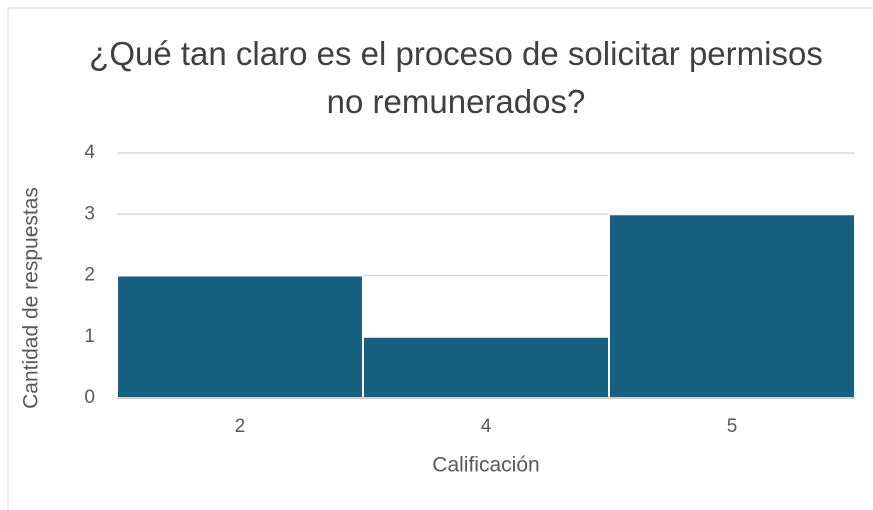 This screenshot has width=873, height=510. I want to click on x-tick-label: 5, so click(732, 426).